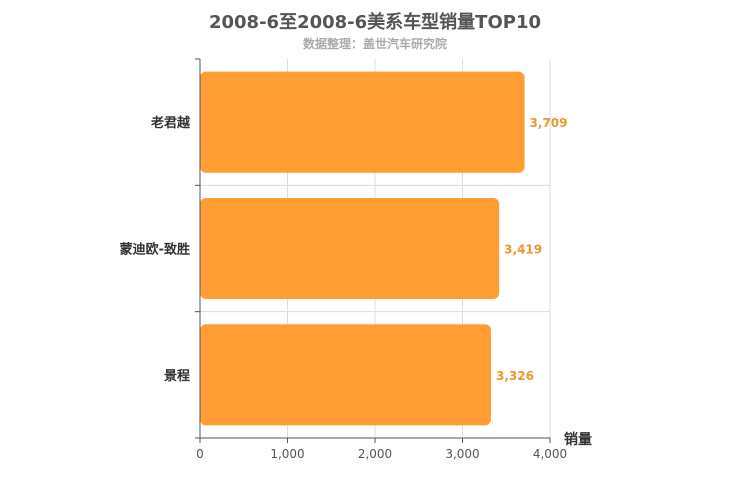 This screenshot has height=500, width=750. I want to click on x-tick-label: 3,000, so click(462, 454).